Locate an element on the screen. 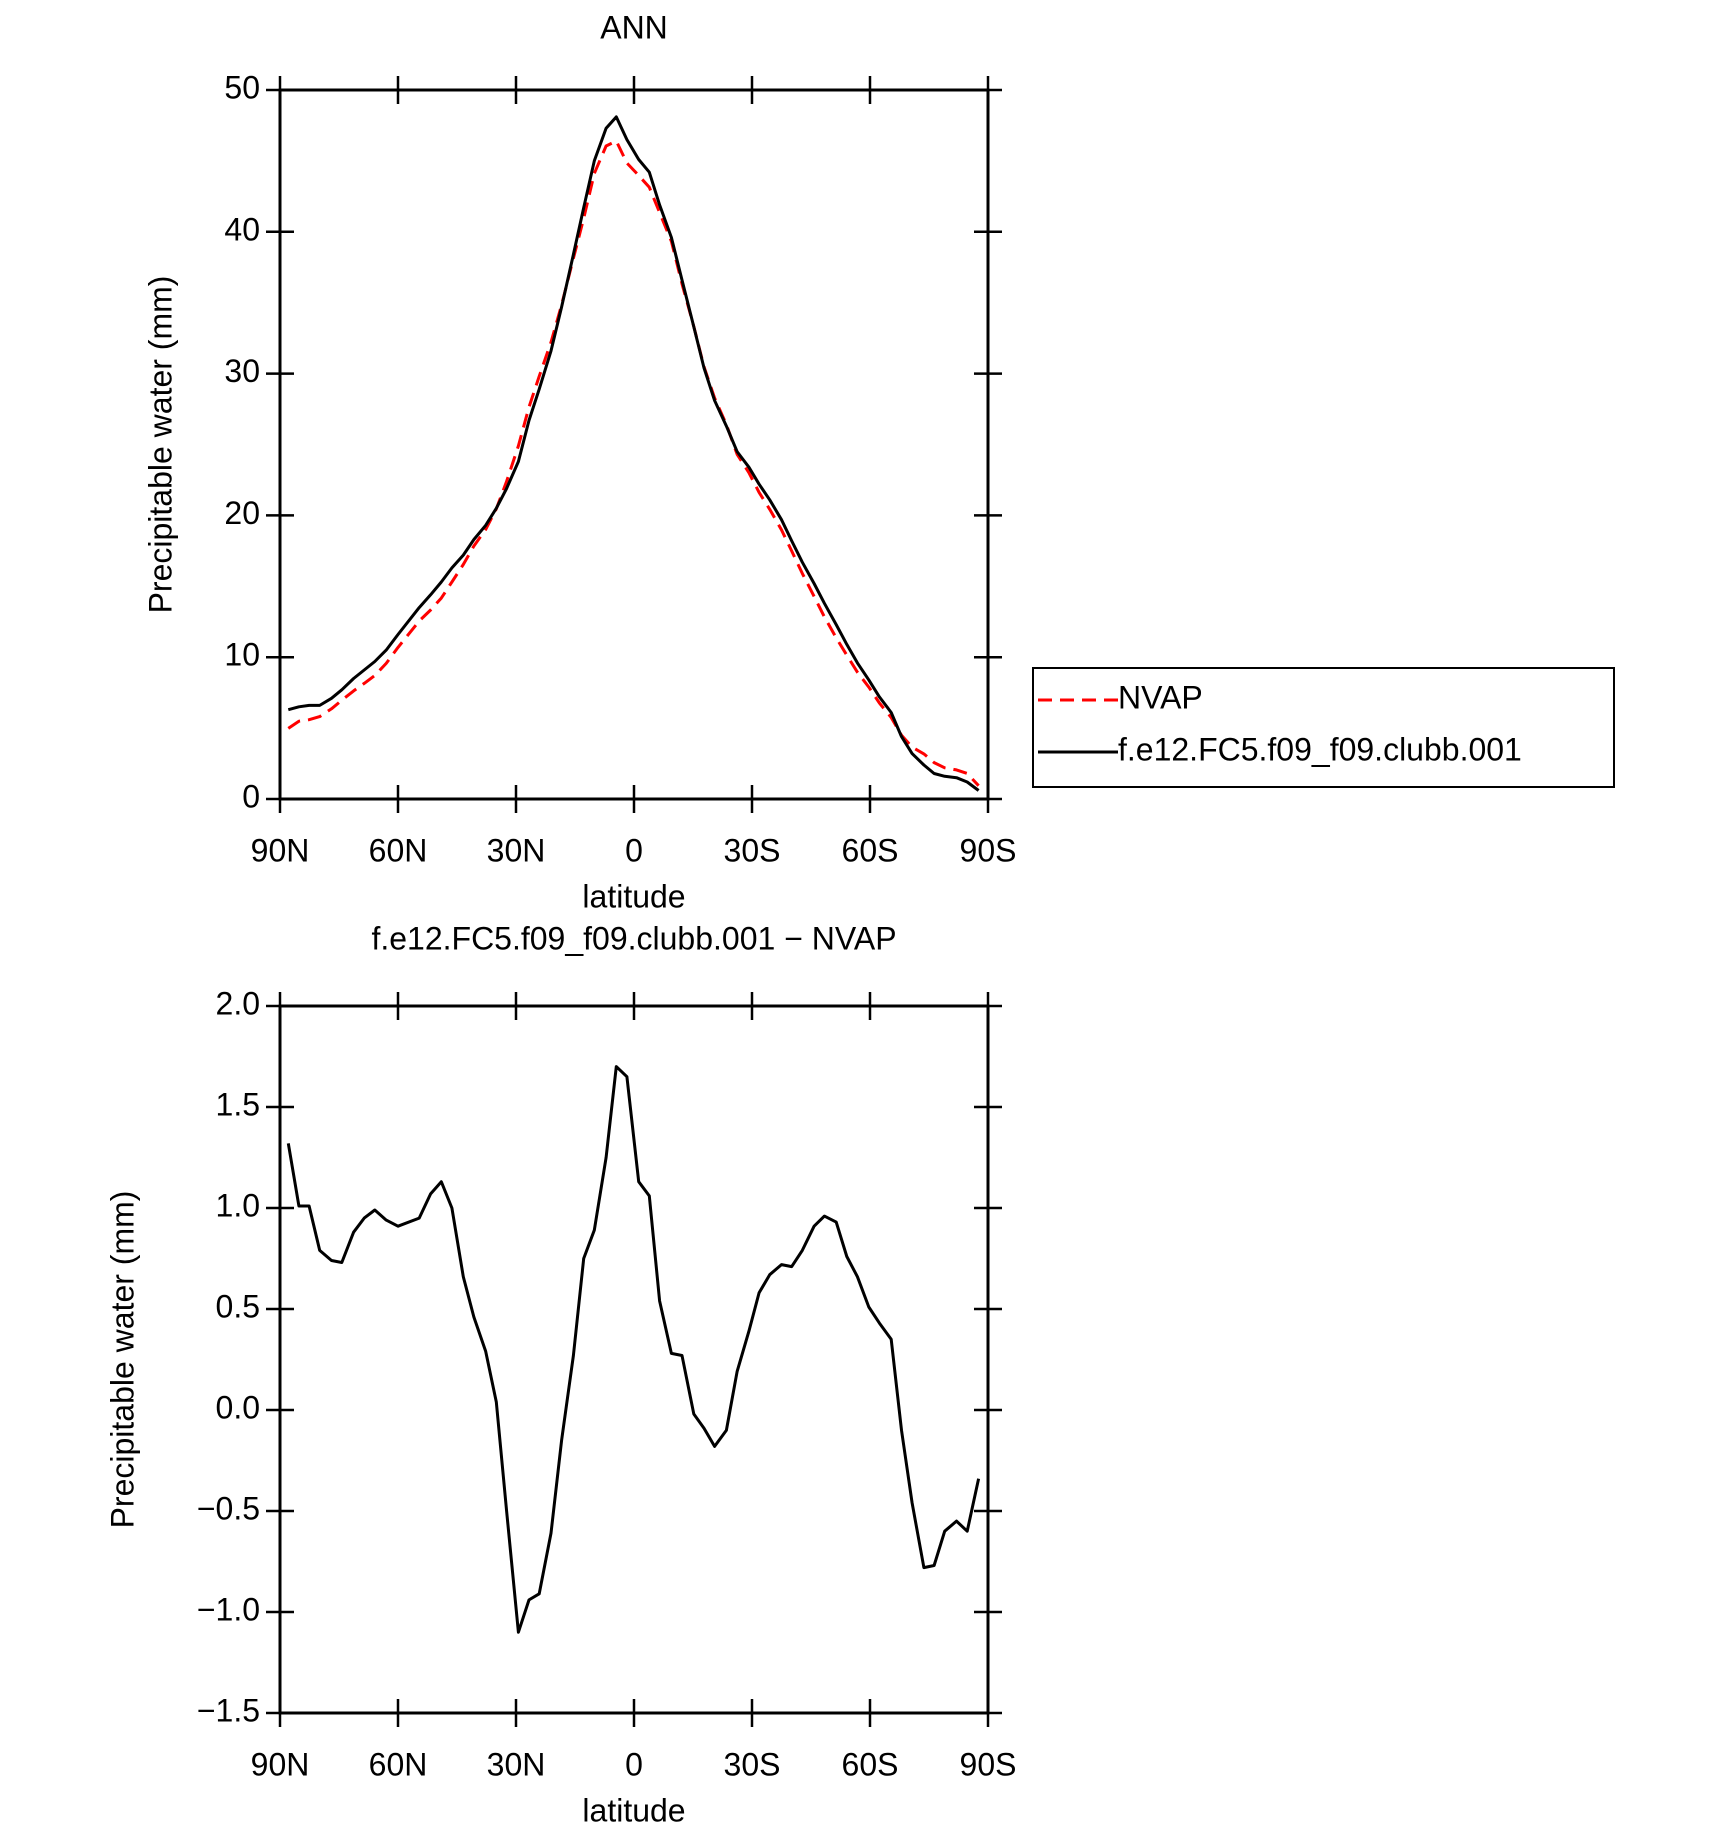  chart-title: ANN is located at coordinates (634, 27).